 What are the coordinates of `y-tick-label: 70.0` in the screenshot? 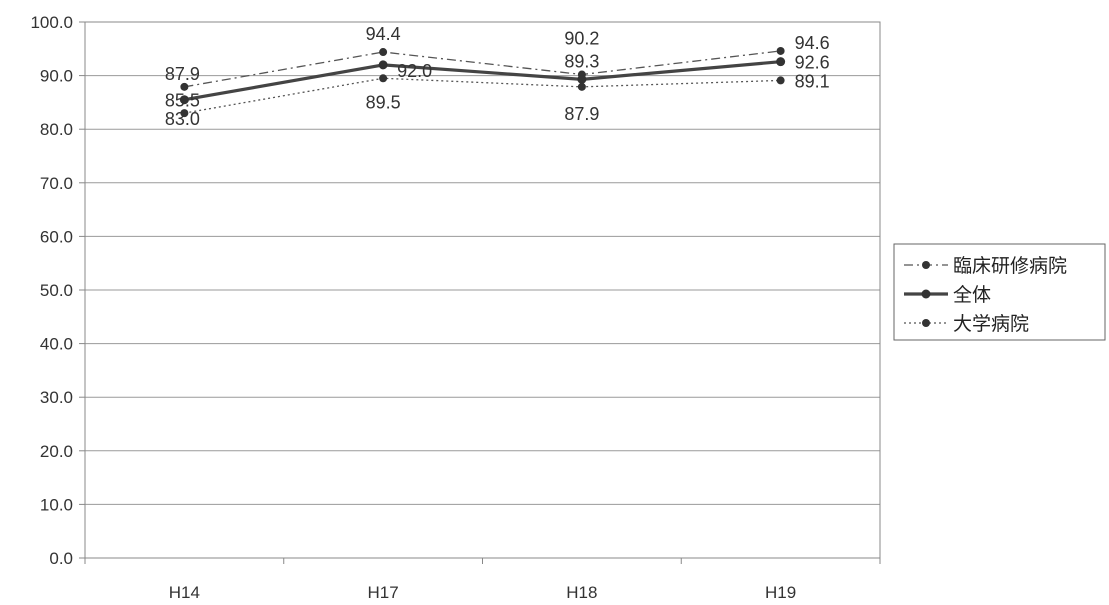 It's located at (56, 183).